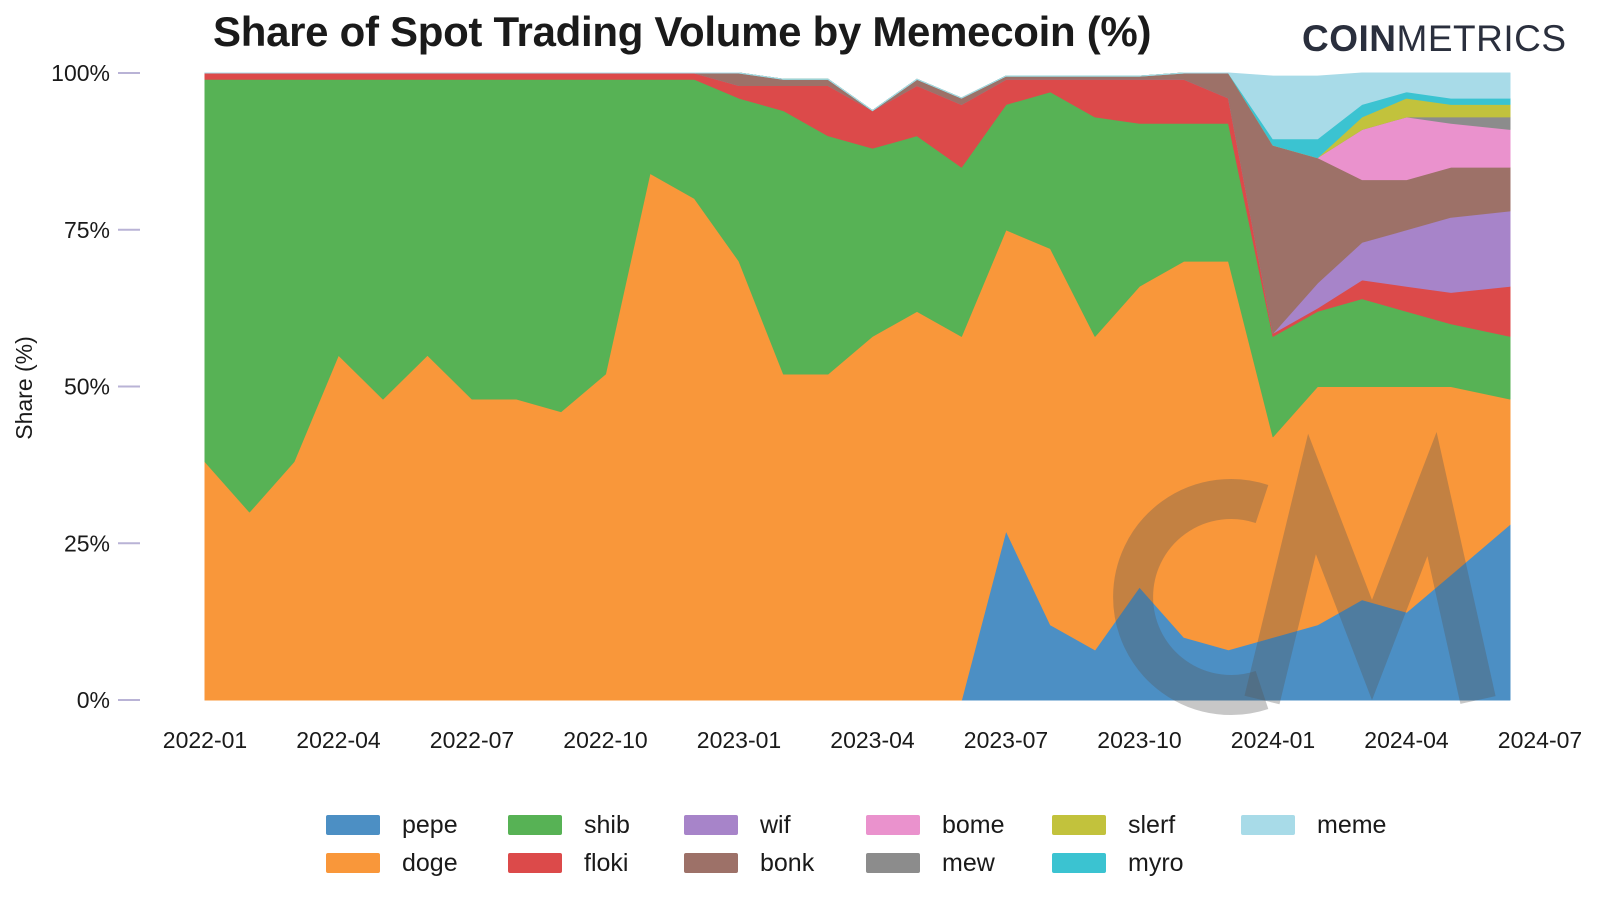 This screenshot has width=1600, height=904. What do you see at coordinates (1139, 740) in the screenshot?
I see `x-tick-label: 2023-10` at bounding box center [1139, 740].